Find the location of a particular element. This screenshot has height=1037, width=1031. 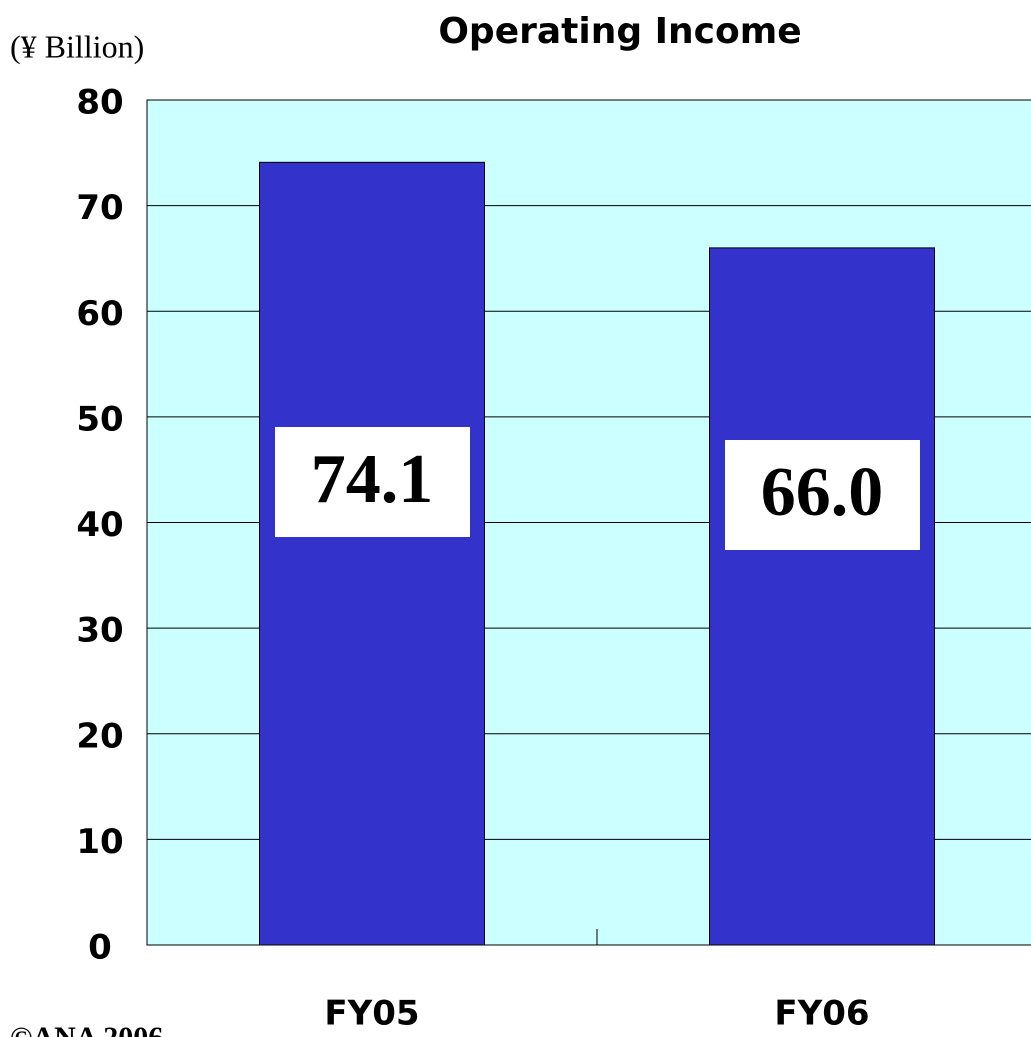

y-tick-label: 30 is located at coordinates (99, 631).